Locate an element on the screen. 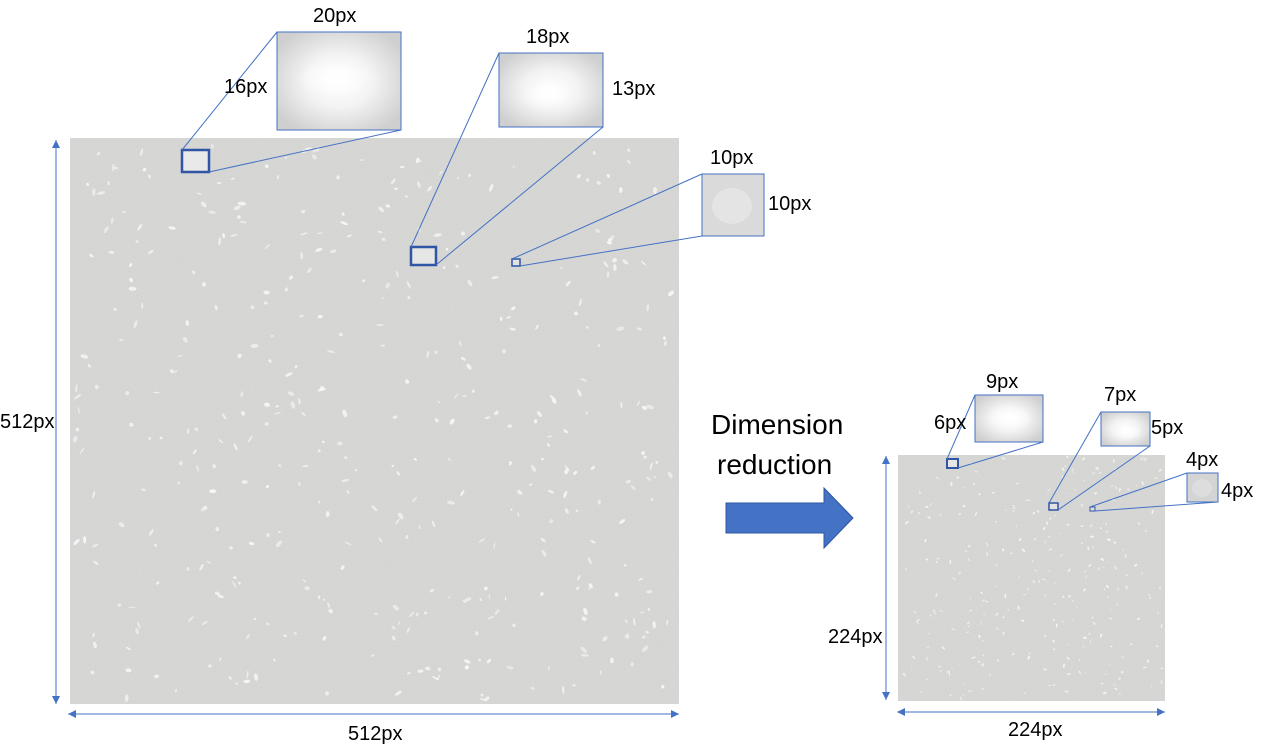  small-zoom-2-height-label: 5px is located at coordinates (1167, 428).